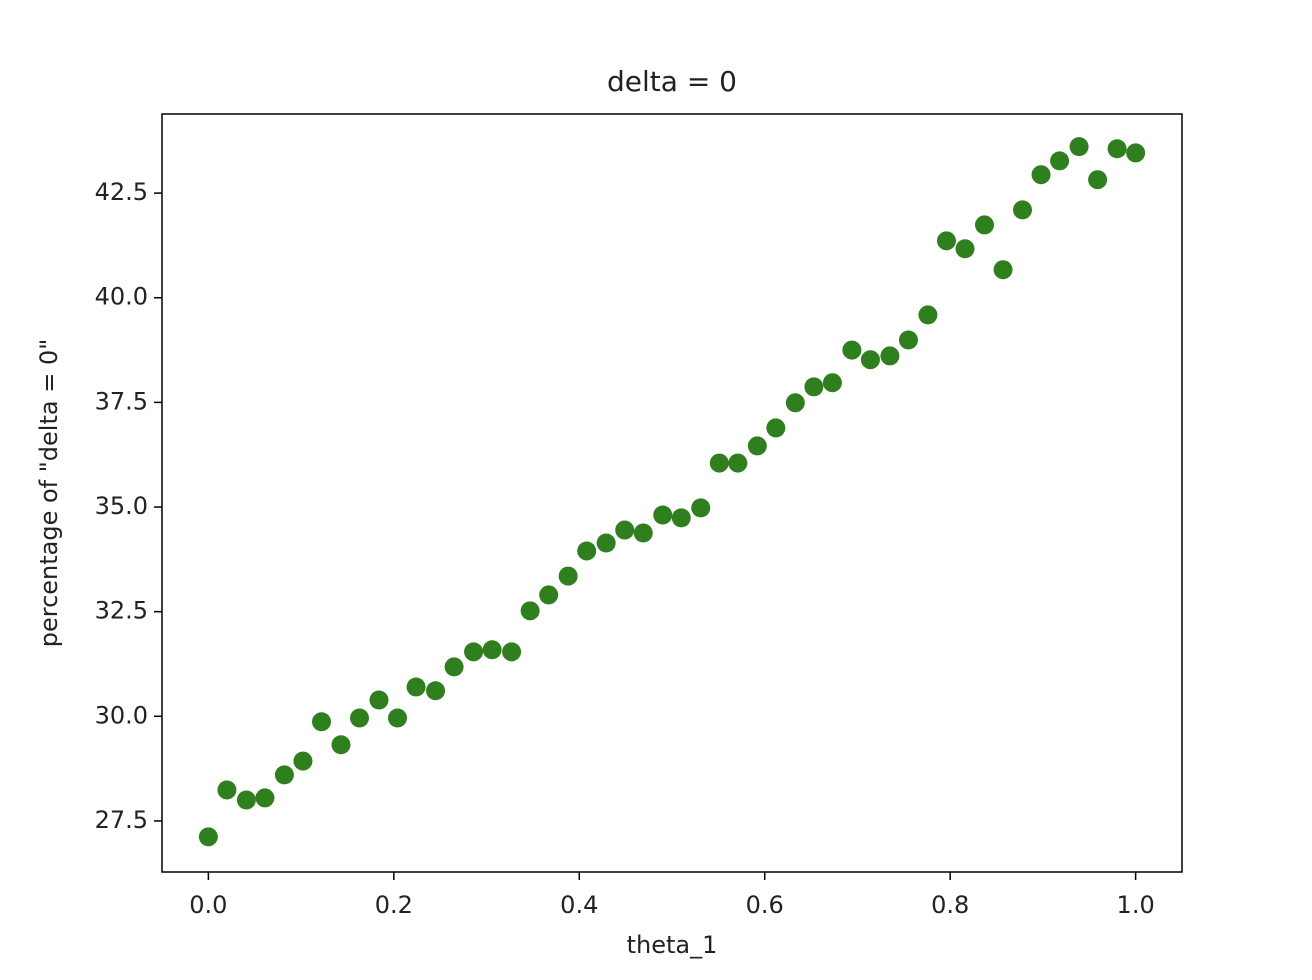 The width and height of the screenshot is (1312, 980). What do you see at coordinates (394, 905) in the screenshot?
I see `x-tick-label: 0.2` at bounding box center [394, 905].